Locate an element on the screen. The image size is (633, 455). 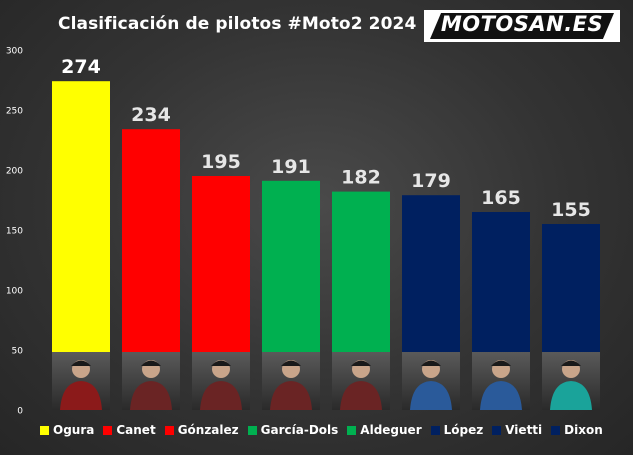
legend-item: Gónzalez is located at coordinates (201, 430).